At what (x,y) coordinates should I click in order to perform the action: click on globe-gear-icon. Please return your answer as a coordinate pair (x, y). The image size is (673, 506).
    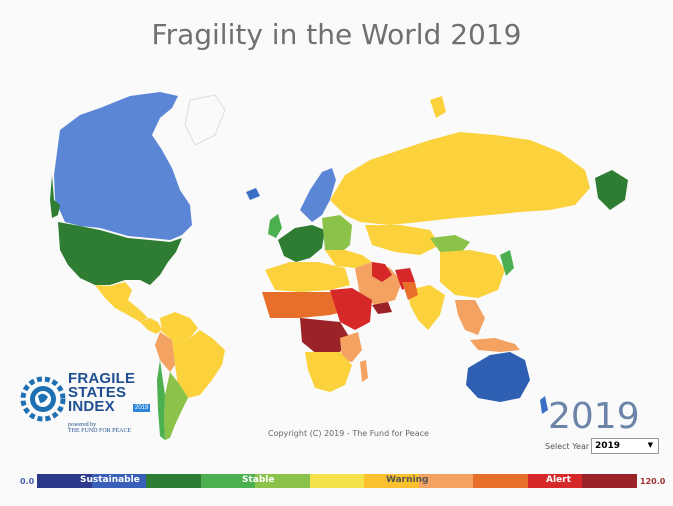
    Looking at the image, I should click on (43, 399).